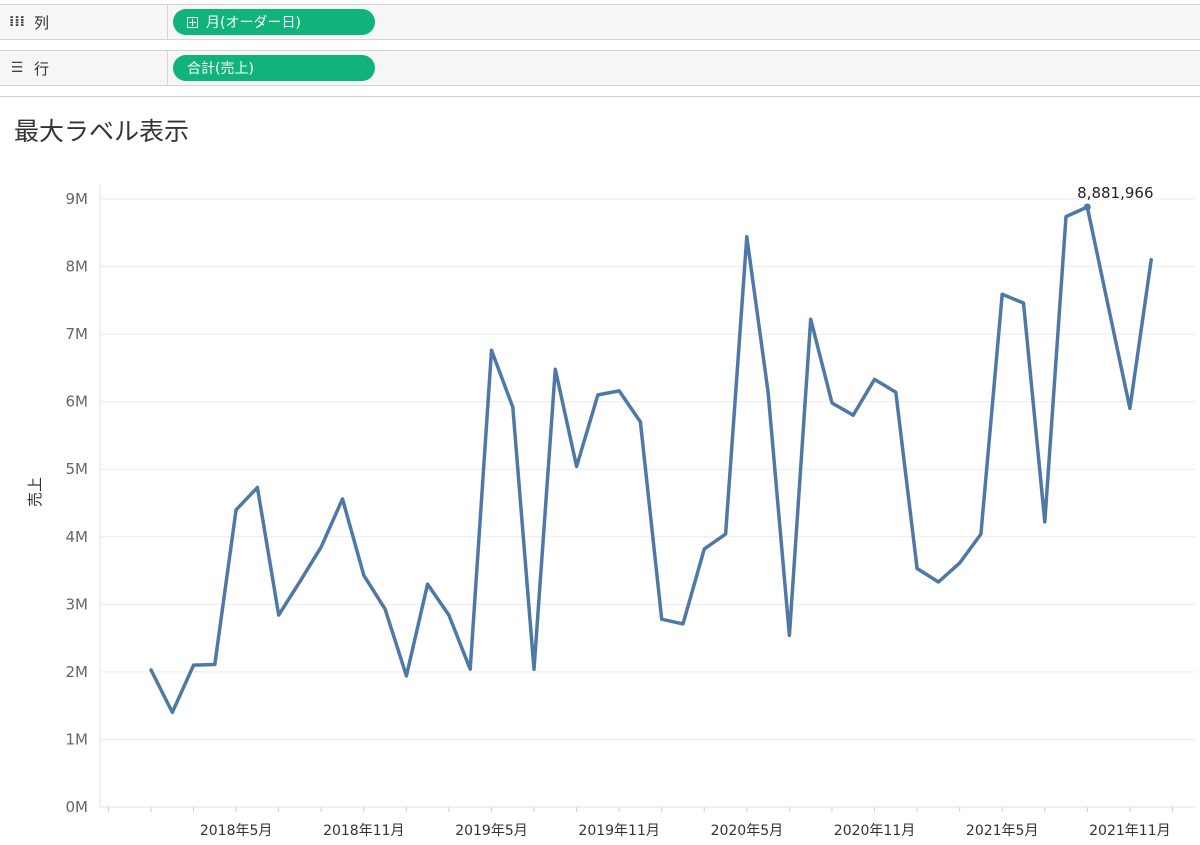 The width and height of the screenshot is (1200, 845). I want to click on x-tick-label: 2019年5月, so click(491, 831).